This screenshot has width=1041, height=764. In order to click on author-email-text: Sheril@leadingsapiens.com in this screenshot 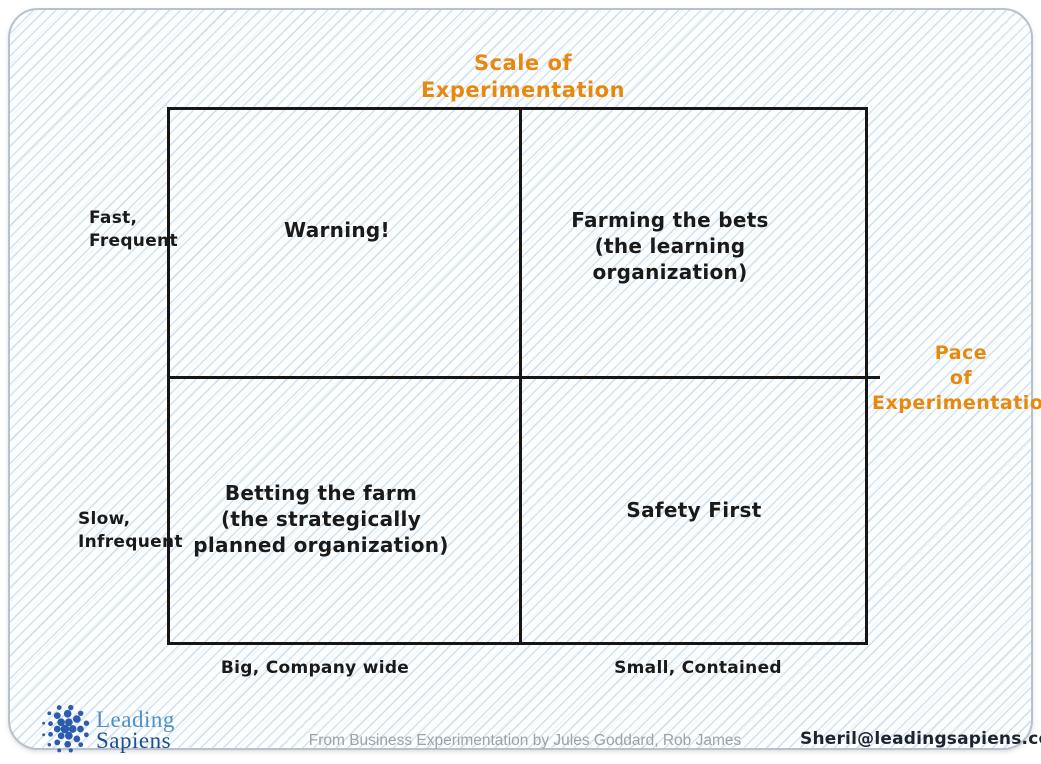, I will do `click(920, 739)`.